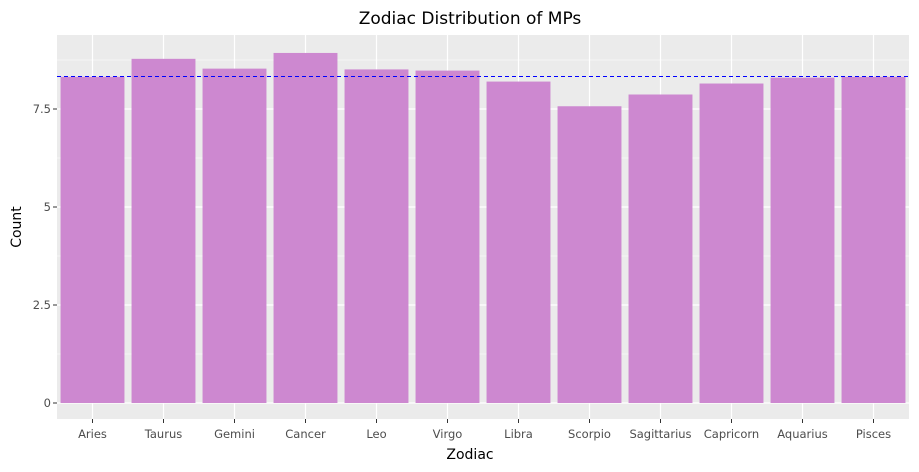 This screenshot has width=919, height=472. What do you see at coordinates (731, 434) in the screenshot?
I see `x-tick-label-capricorn: Capricorn` at bounding box center [731, 434].